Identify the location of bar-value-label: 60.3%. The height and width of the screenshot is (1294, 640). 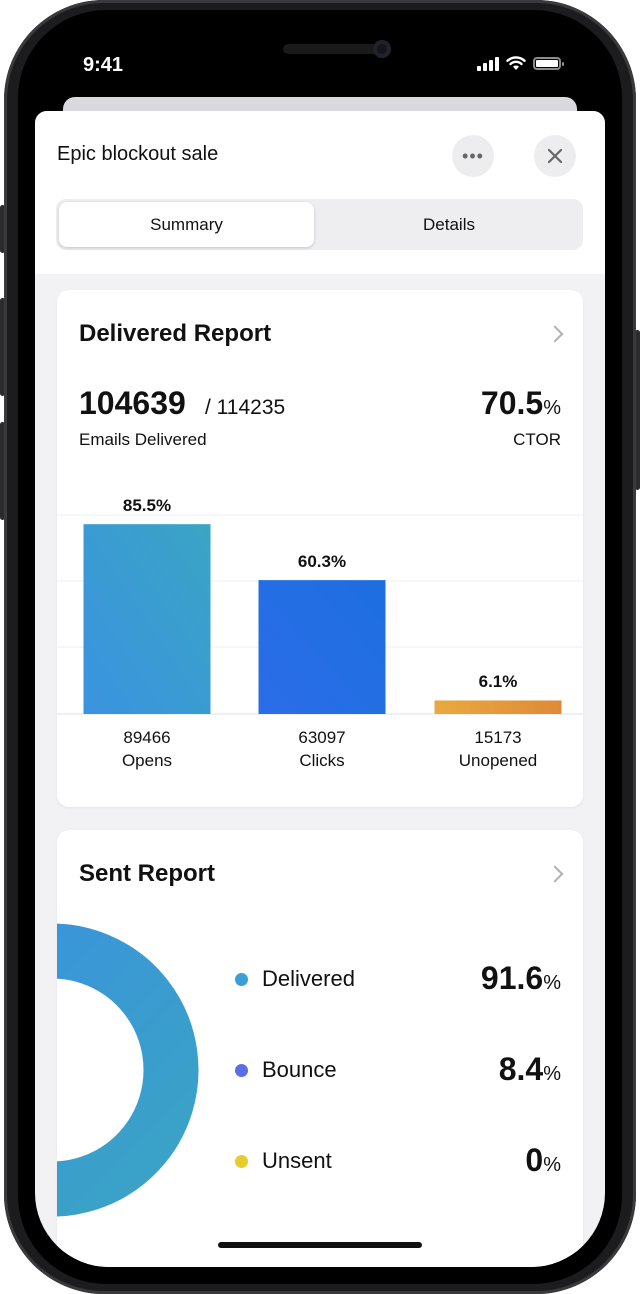
(322, 562).